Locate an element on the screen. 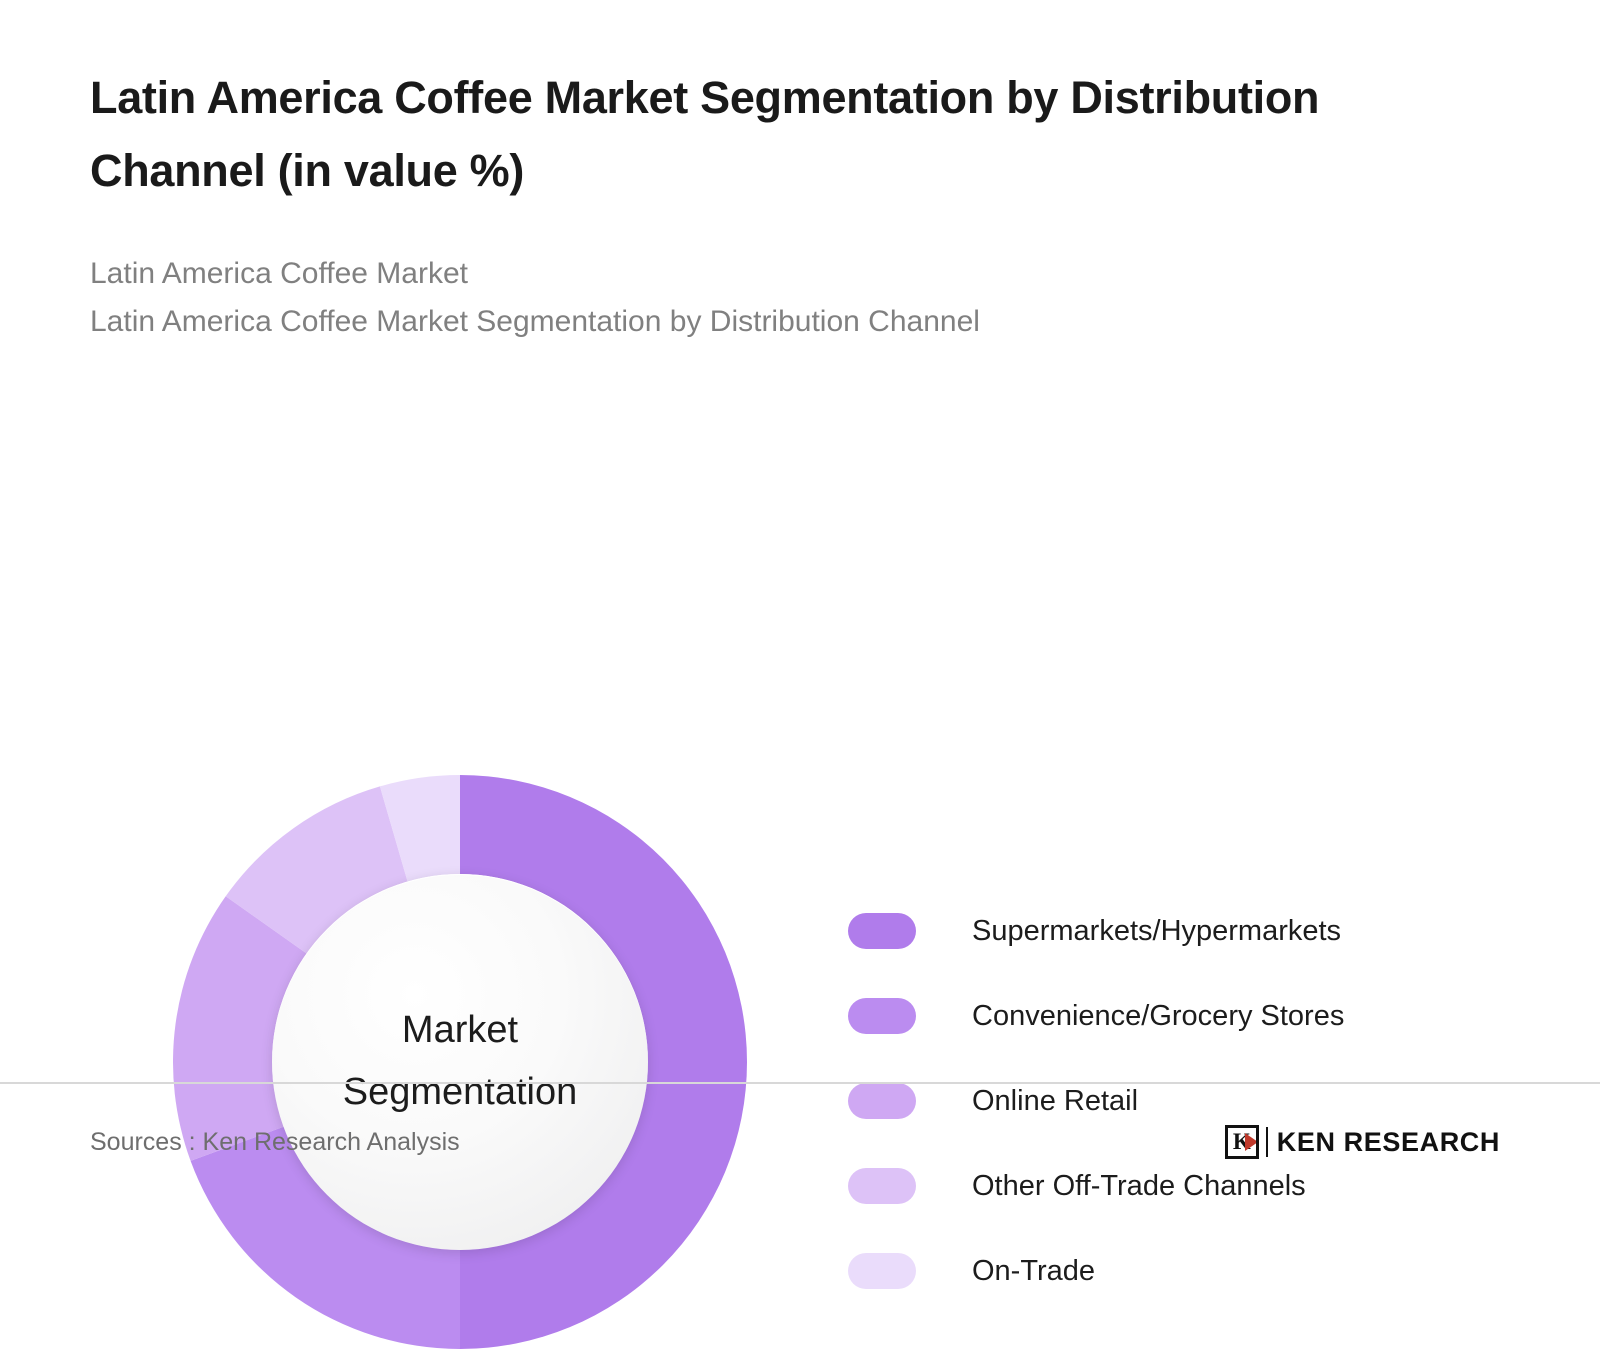 This screenshot has width=1600, height=1349. legend-item: Online Retail is located at coordinates (1168, 1101).